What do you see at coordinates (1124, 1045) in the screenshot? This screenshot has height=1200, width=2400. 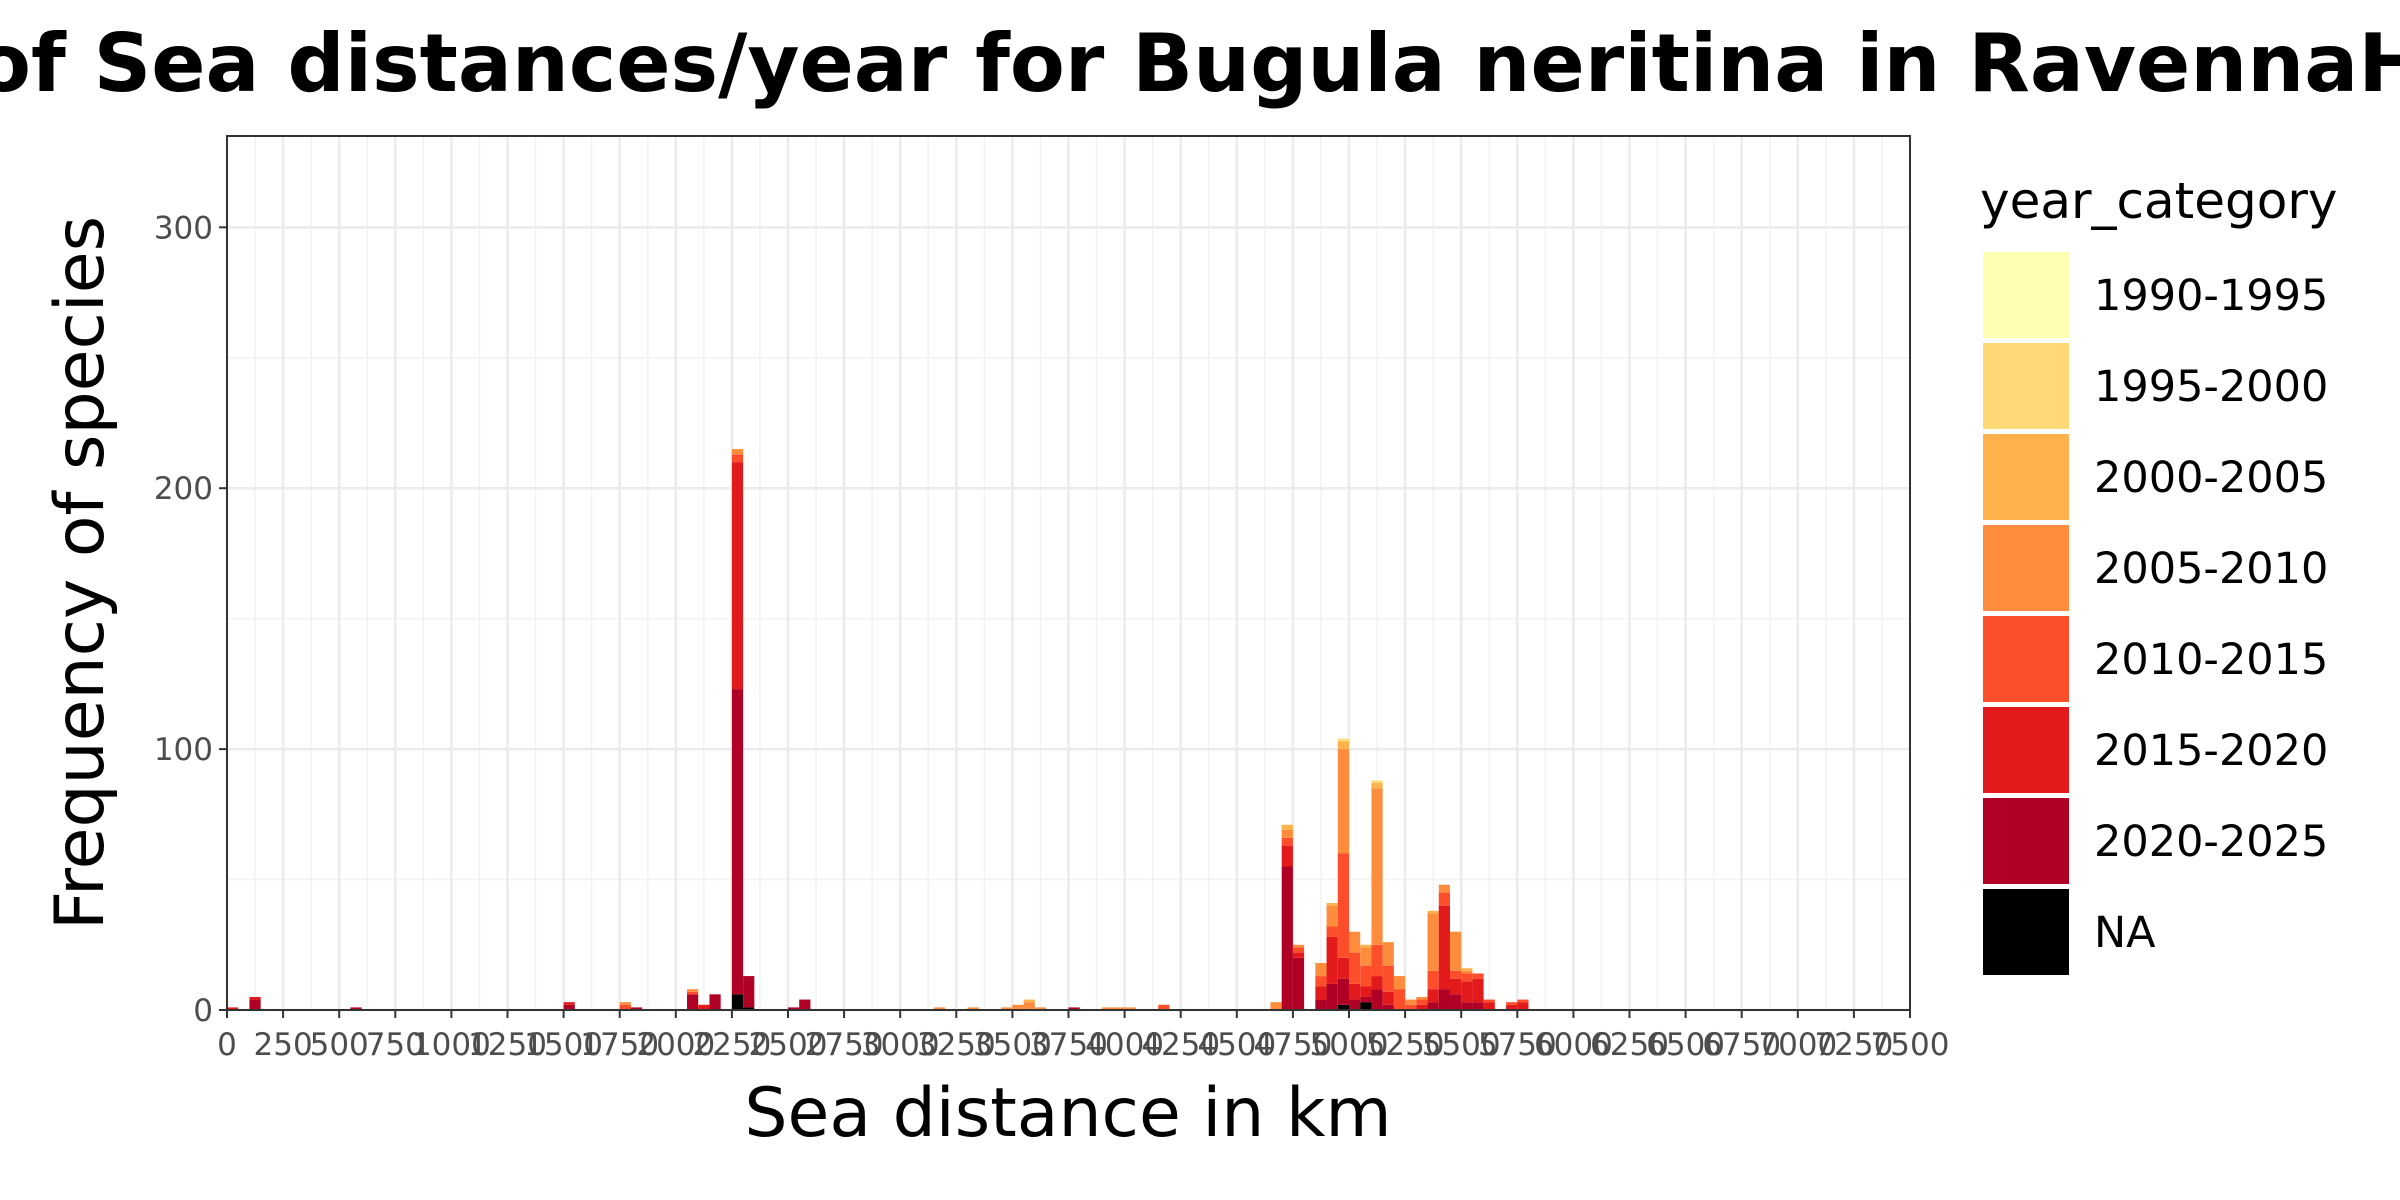 I see `x-tick-label: 4000` at bounding box center [1124, 1045].